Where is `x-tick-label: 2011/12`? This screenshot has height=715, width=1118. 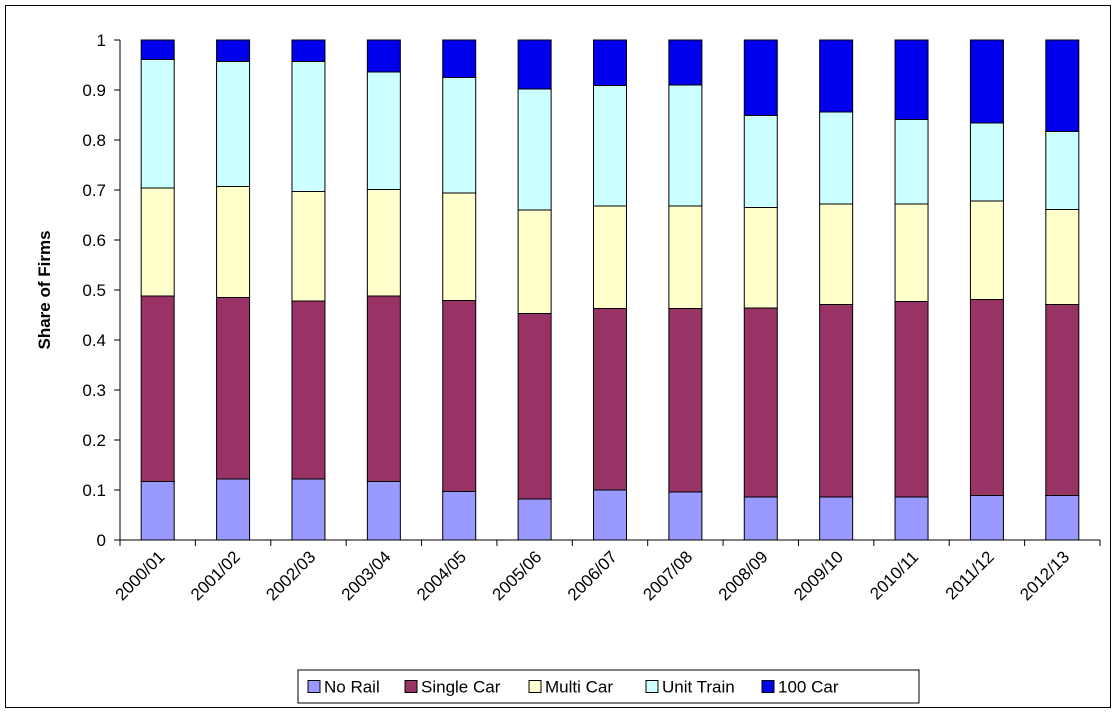 x-tick-label: 2011/12 is located at coordinates (970, 575).